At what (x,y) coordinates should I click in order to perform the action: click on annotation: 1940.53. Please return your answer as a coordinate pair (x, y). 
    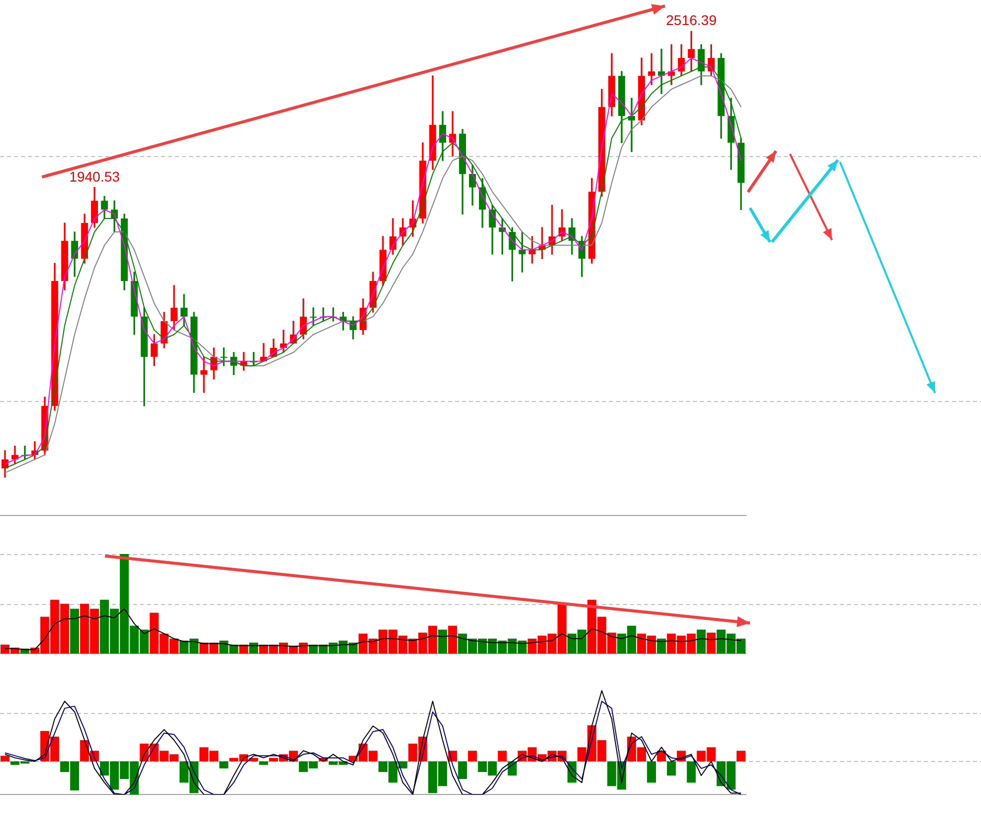
    Looking at the image, I should click on (94, 176).